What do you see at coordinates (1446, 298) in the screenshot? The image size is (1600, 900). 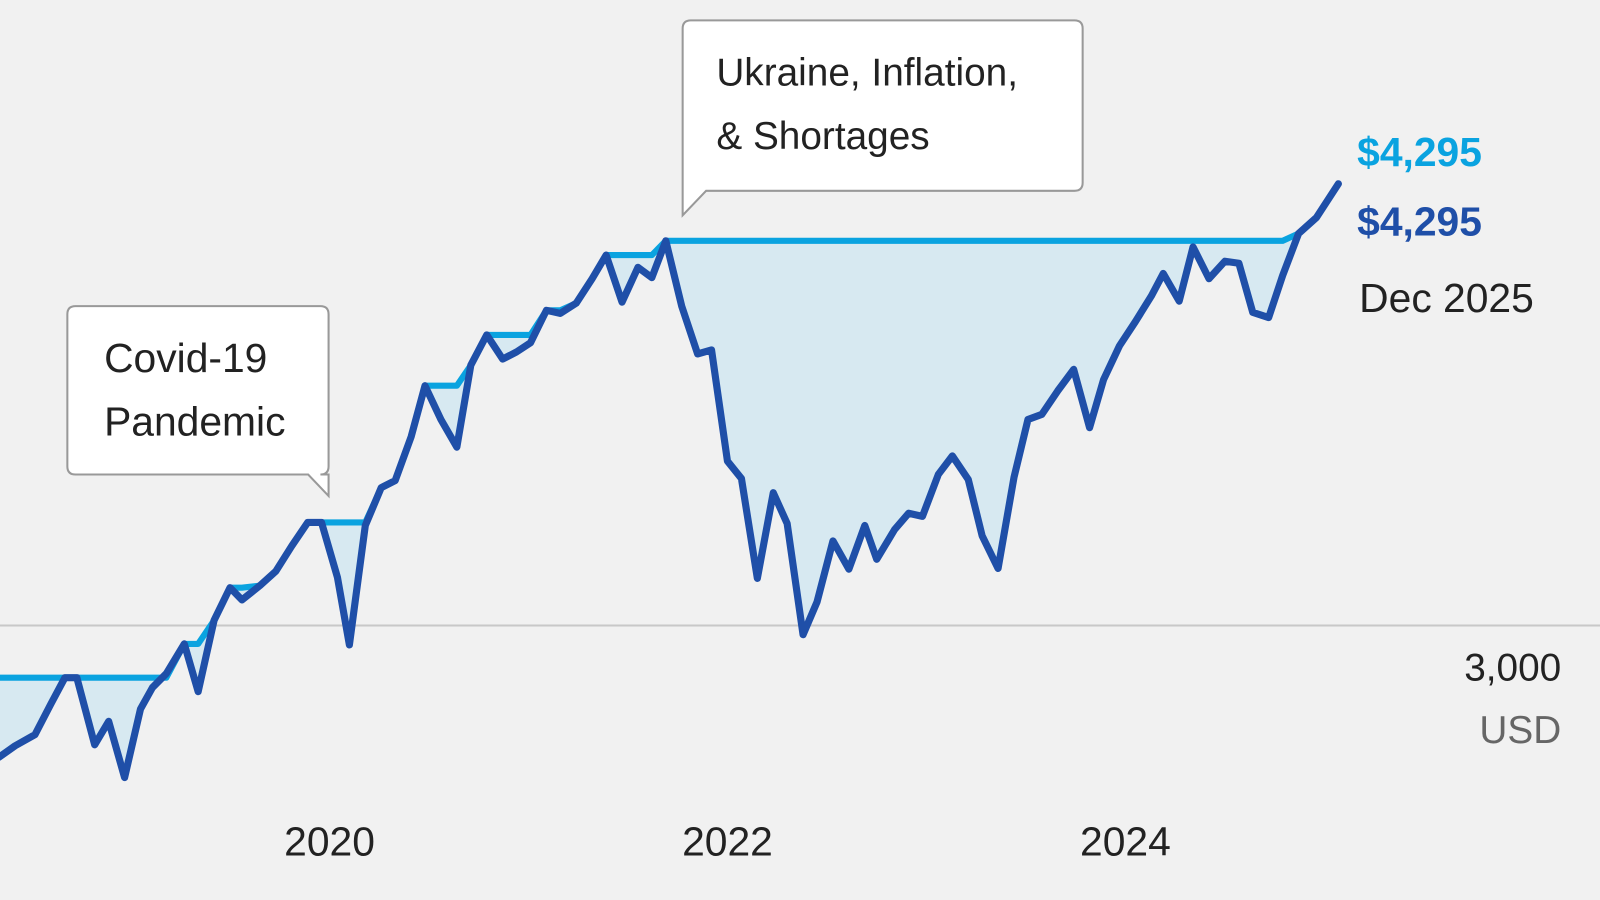 I see `end-date-label: Dec 2025` at bounding box center [1446, 298].